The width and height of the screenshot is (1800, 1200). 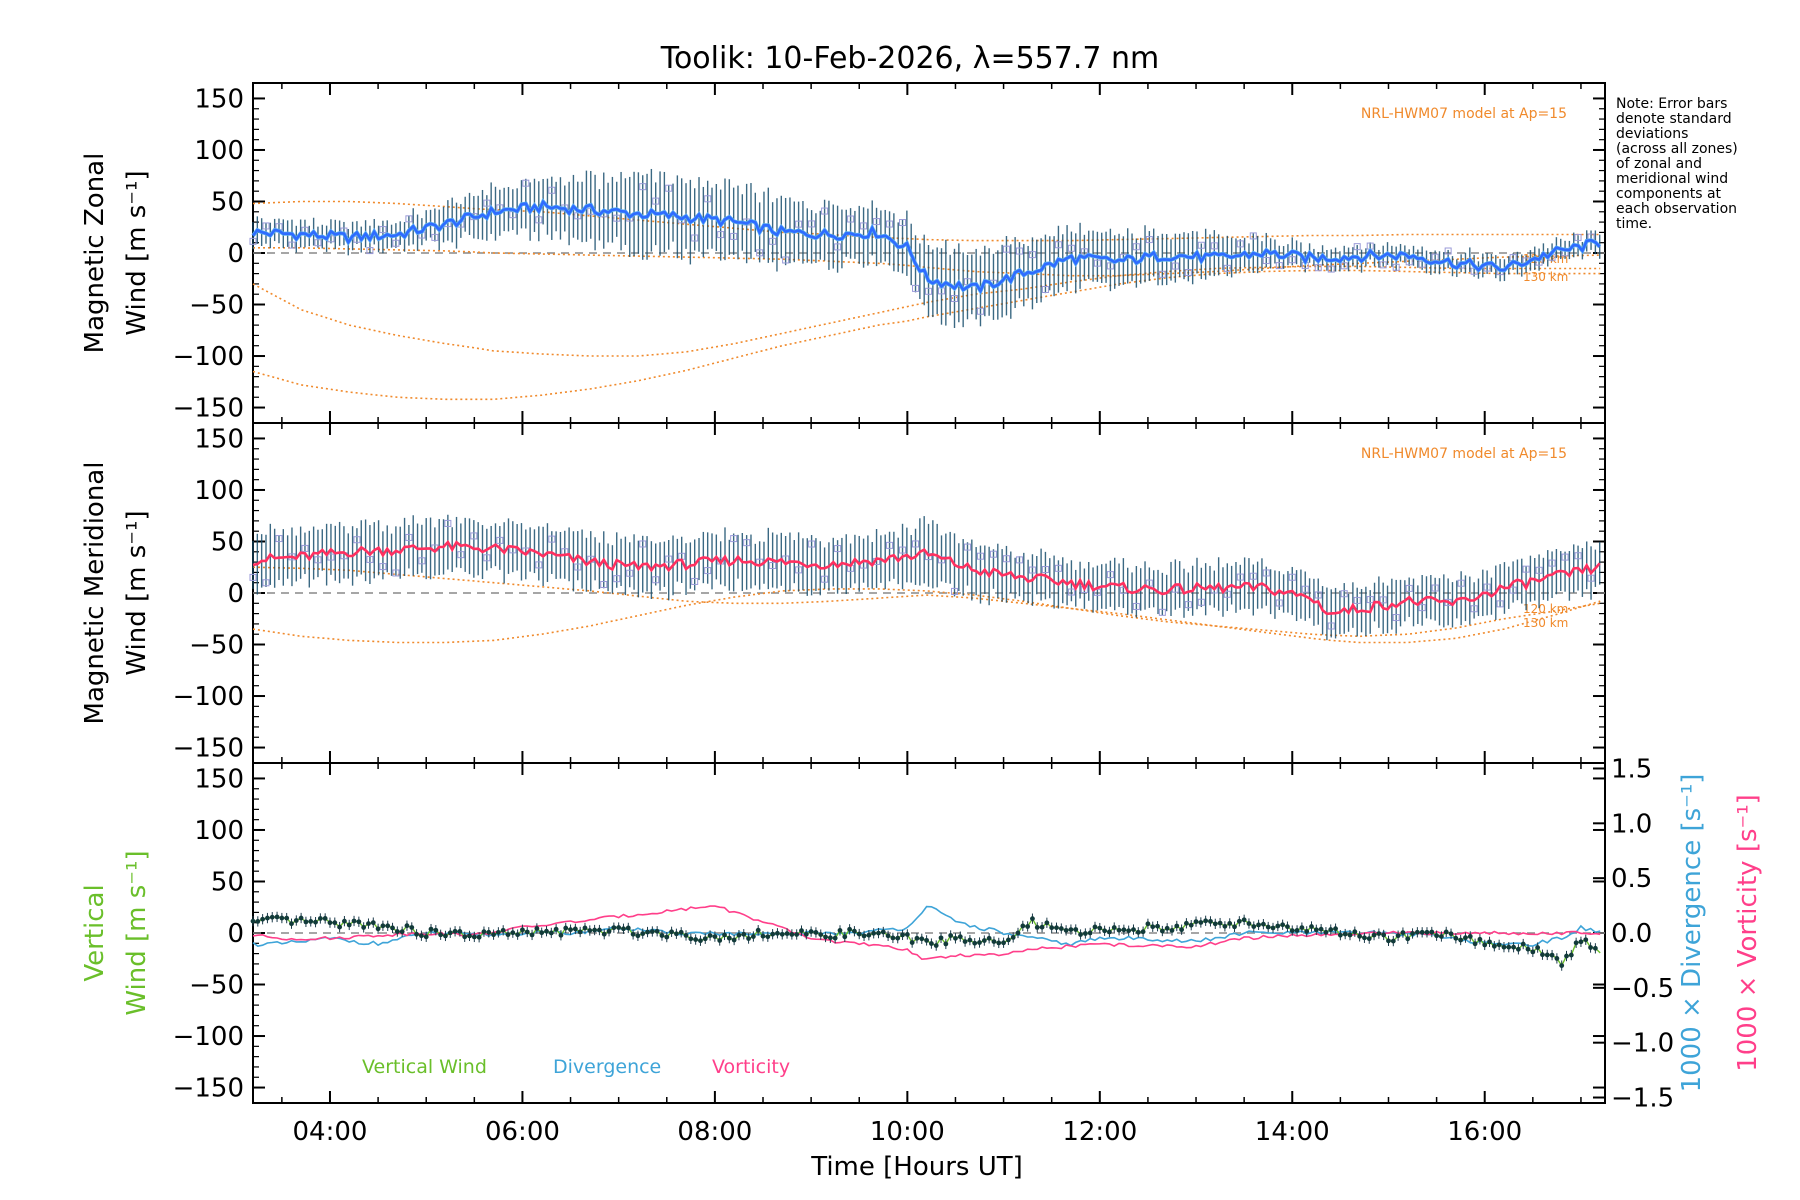 I want to click on zonal-ylabel: Magnetic Zonal Wind [m s⁻¹], so click(x=116, y=253).